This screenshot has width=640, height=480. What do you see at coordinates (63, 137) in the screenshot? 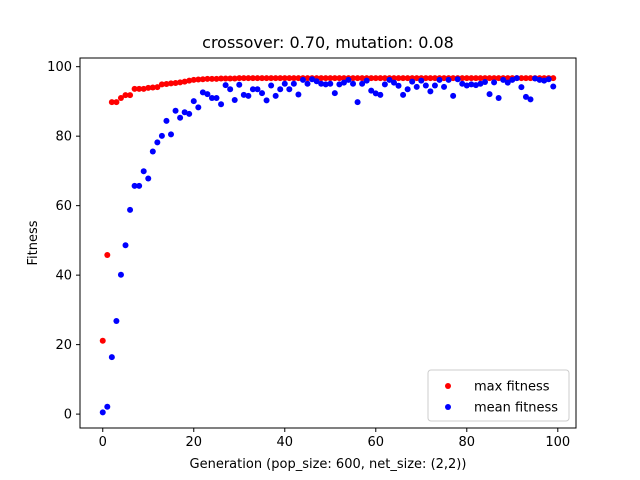
I see `y-tick-label: 80` at bounding box center [63, 137].